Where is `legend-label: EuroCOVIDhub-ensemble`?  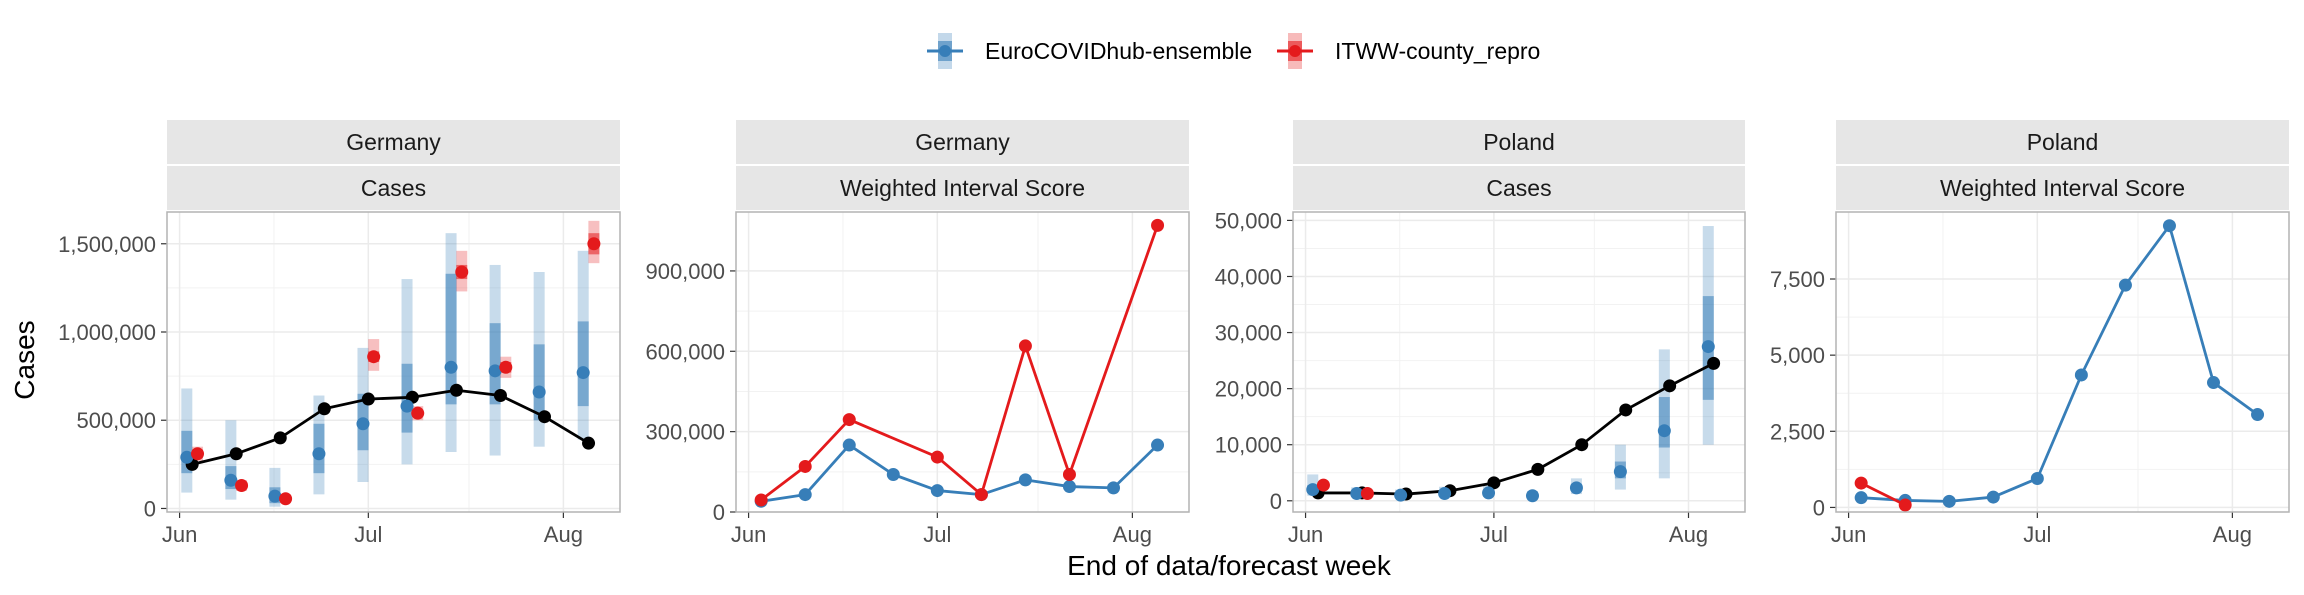
legend-label: EuroCOVIDhub-ensemble is located at coordinates (1118, 51).